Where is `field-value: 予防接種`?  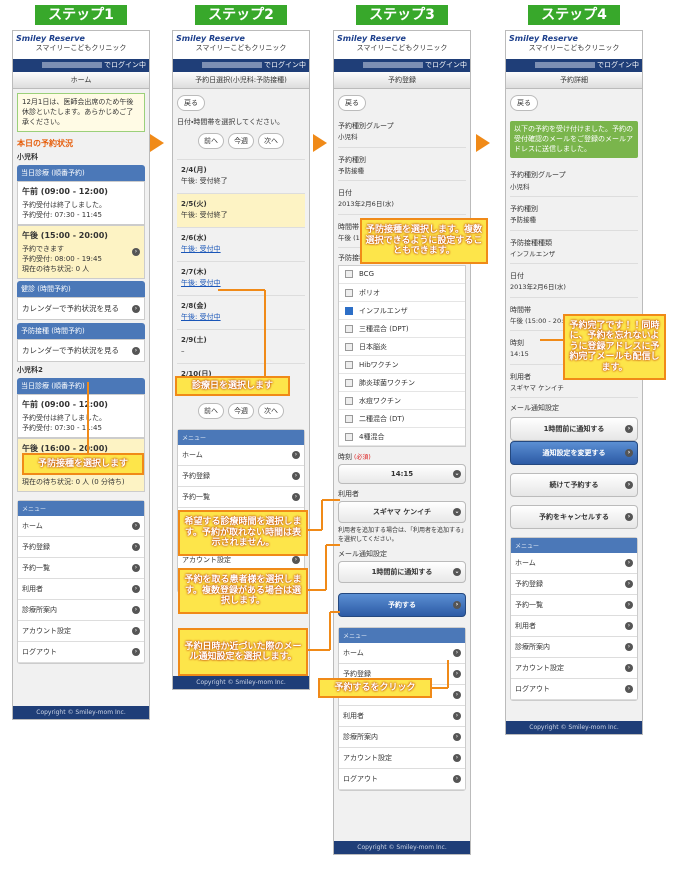
field-value: 予防接種 is located at coordinates (351, 170).